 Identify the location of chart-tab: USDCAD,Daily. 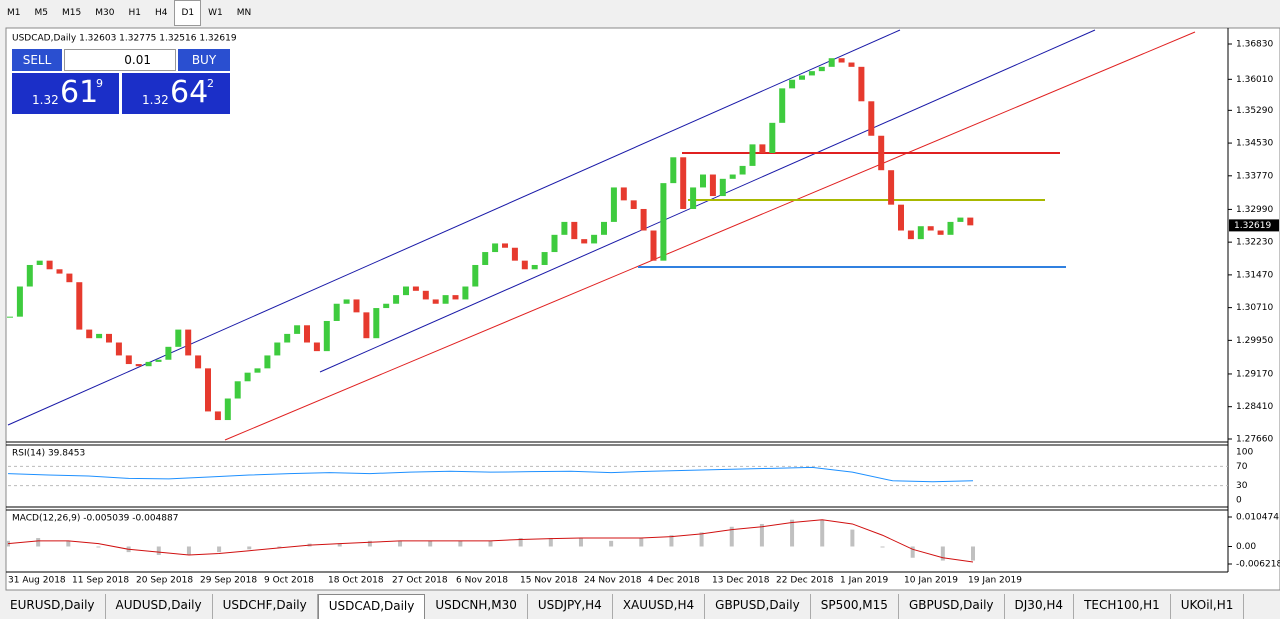
(371, 606).